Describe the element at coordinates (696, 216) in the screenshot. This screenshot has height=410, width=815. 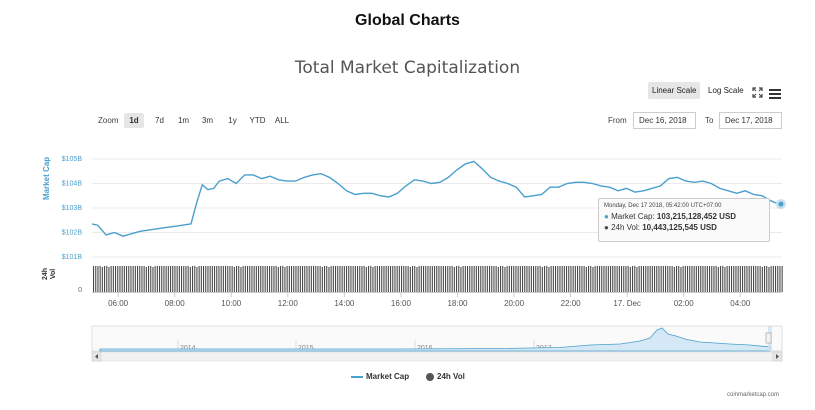
I see `tooltip-mcap-value: 103,215,128,452 USD` at that location.